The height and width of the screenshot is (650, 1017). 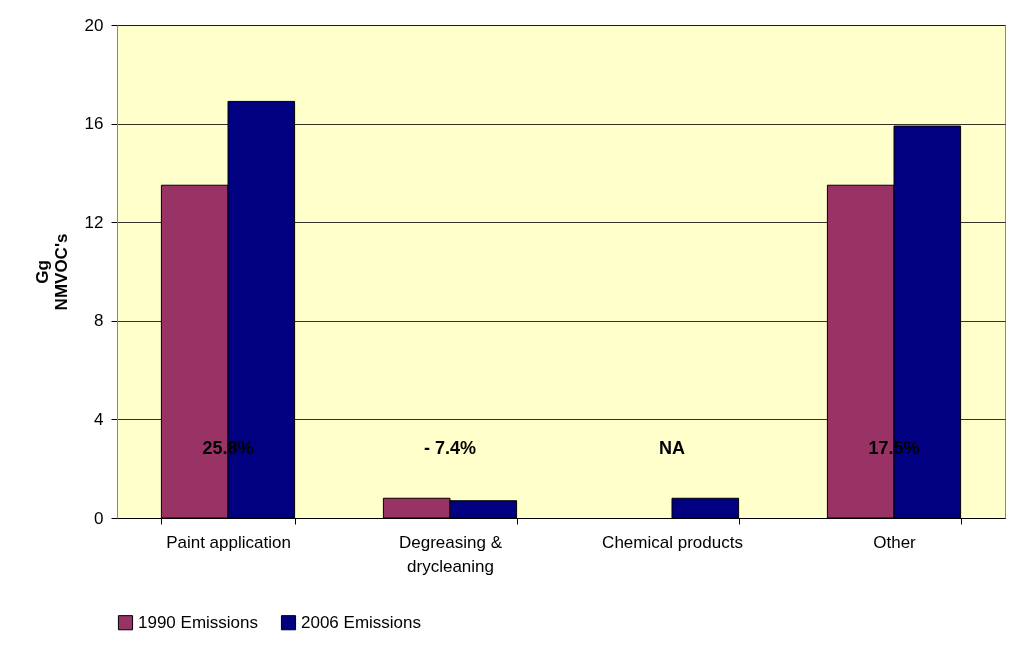 I want to click on annotation: 17.5%, so click(x=894, y=448).